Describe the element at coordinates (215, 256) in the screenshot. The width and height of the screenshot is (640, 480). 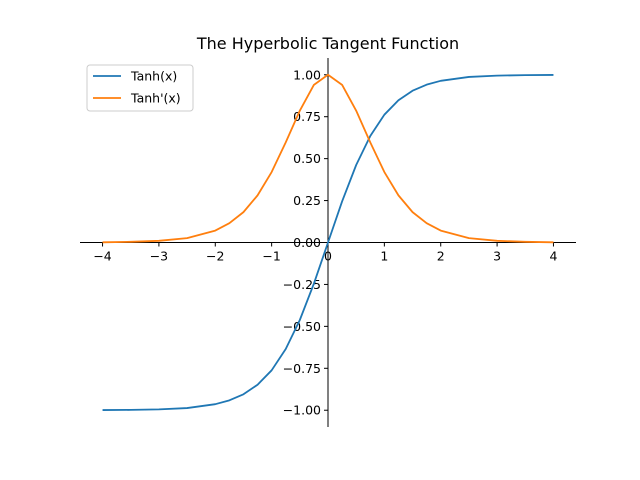
I see `x-tick-label: −2` at that location.